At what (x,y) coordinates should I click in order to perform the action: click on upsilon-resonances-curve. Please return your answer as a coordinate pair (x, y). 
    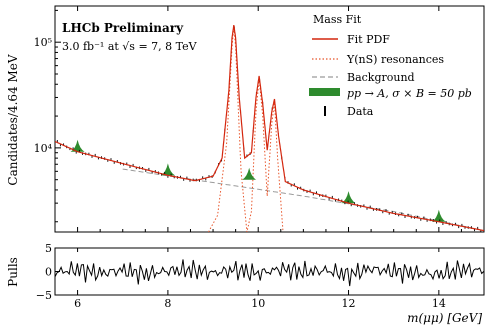
    Looking at the image, I should click on (246, 129).